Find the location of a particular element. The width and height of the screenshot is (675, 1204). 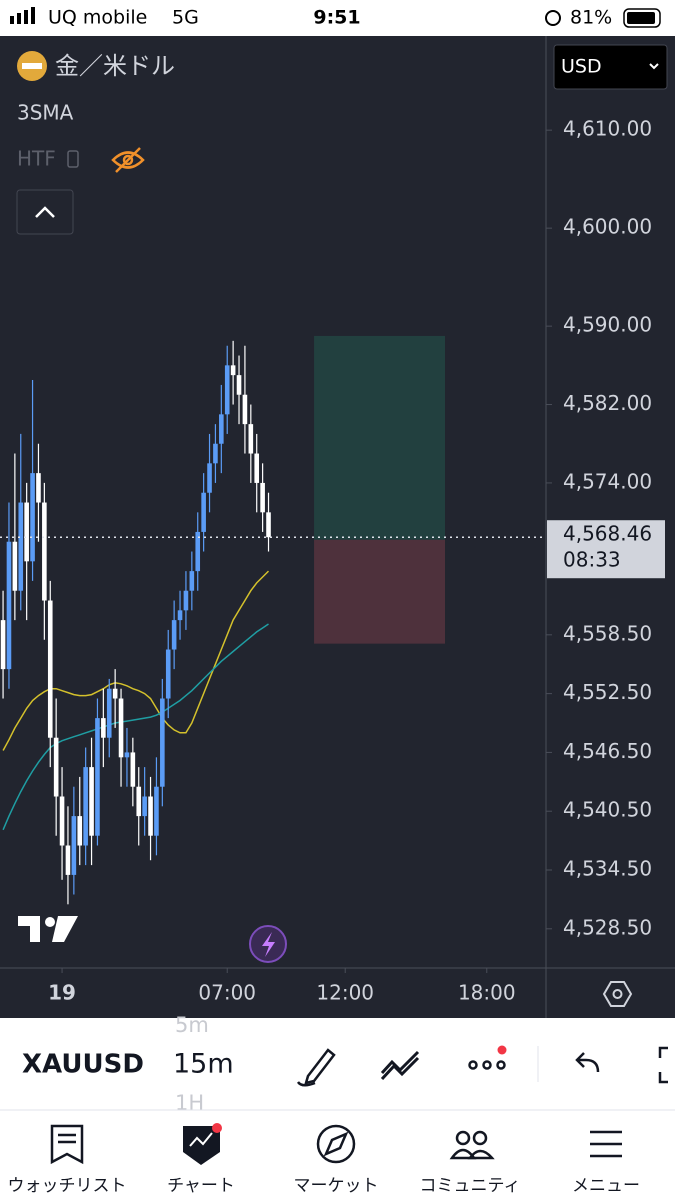

collapse-button is located at coordinates (45, 212).